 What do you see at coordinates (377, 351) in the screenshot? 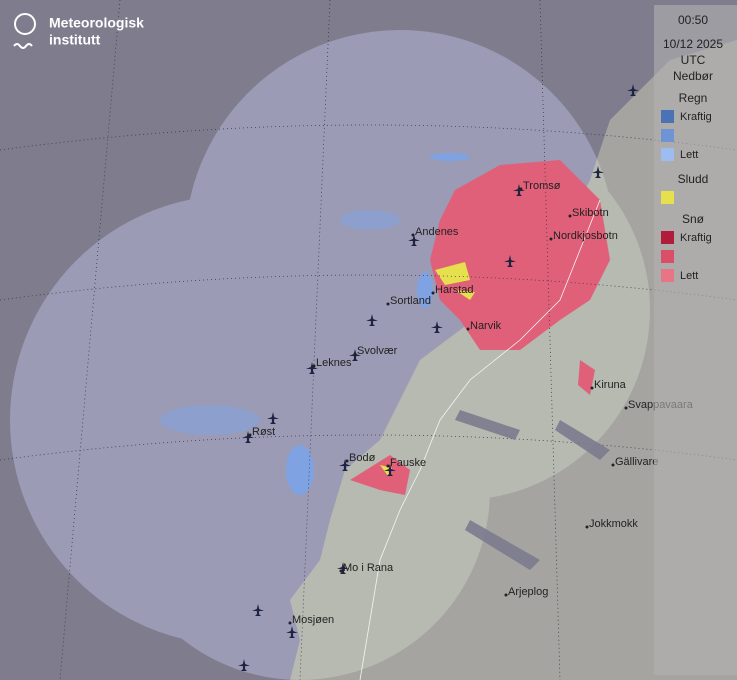
I see `place-label: Svolvær` at bounding box center [377, 351].